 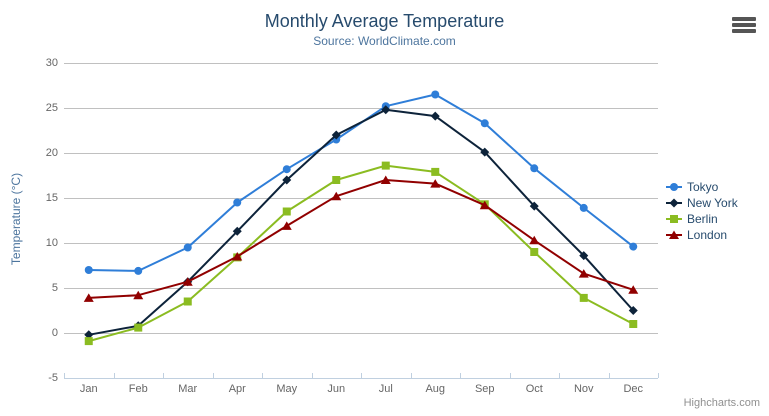 What do you see at coordinates (534, 389) in the screenshot?
I see `x-axis-label: Oct` at bounding box center [534, 389].